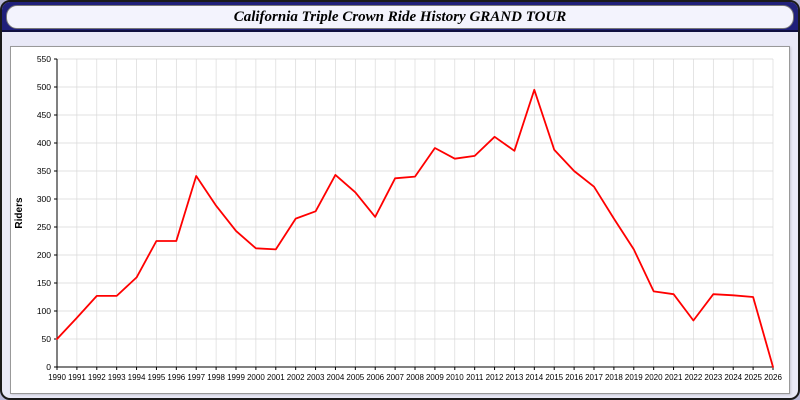  What do you see at coordinates (44, 311) in the screenshot?
I see `y-tick-label: 100` at bounding box center [44, 311].